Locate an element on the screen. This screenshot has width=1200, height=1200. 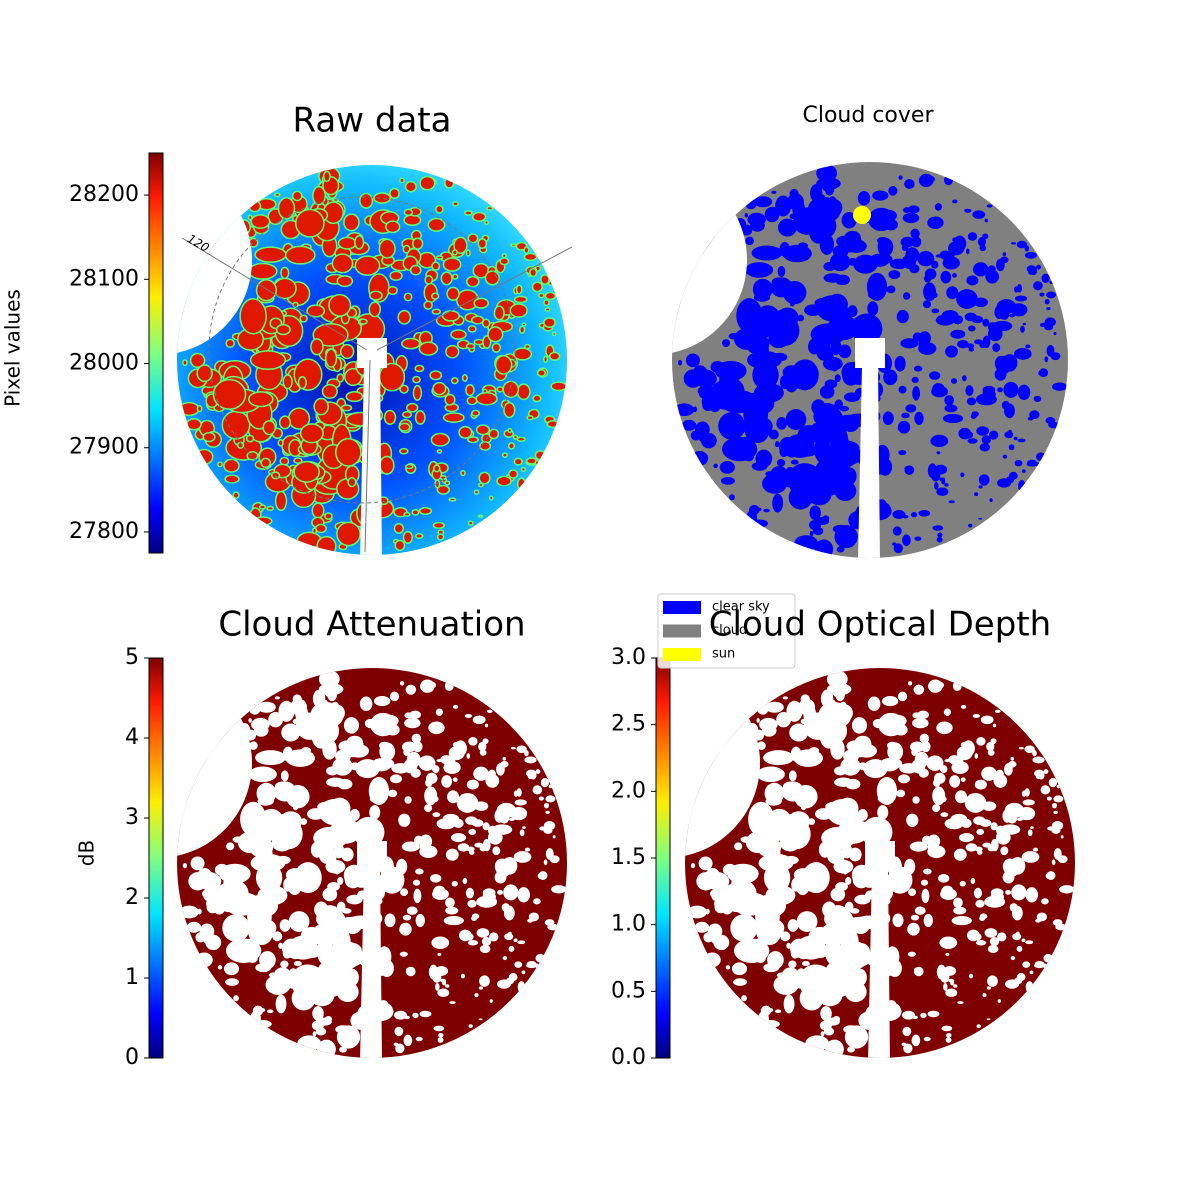
colorbar is located at coordinates (156, 353).